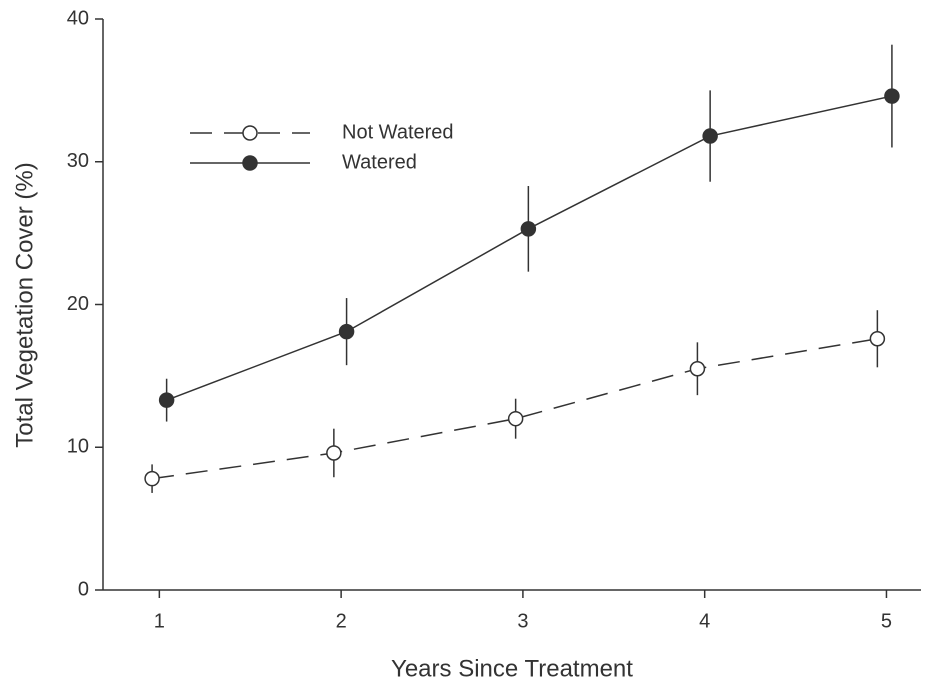 The width and height of the screenshot is (928, 688). What do you see at coordinates (398, 132) in the screenshot?
I see `legend-label: Not Watered` at bounding box center [398, 132].